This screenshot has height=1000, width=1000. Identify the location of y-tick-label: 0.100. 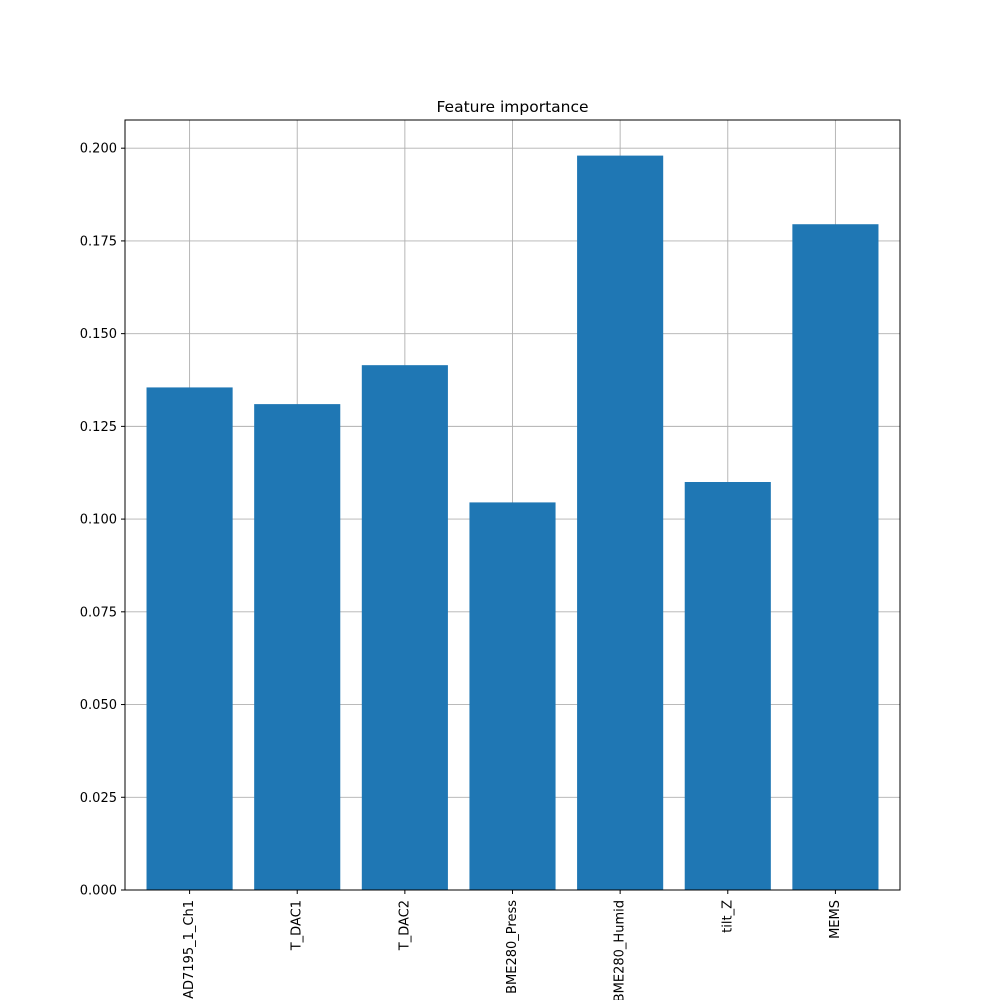
(98, 520).